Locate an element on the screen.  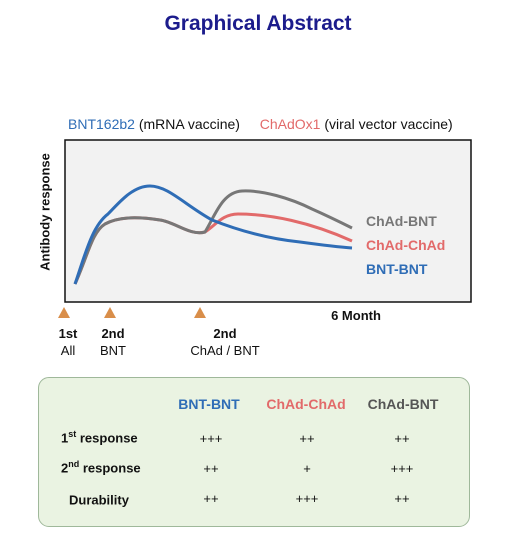
curve-bnt-bnt is located at coordinates (213, 234).